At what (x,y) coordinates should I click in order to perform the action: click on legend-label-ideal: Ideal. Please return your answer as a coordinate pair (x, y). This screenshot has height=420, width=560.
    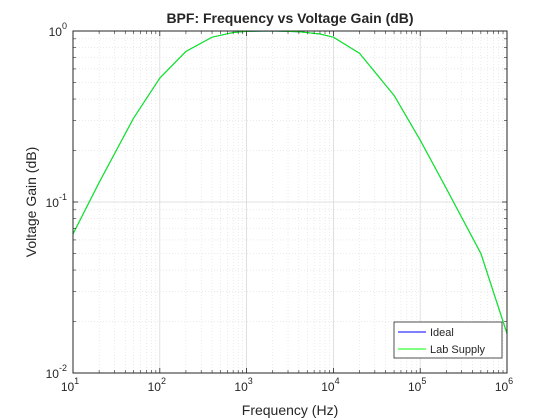
    Looking at the image, I should click on (442, 333).